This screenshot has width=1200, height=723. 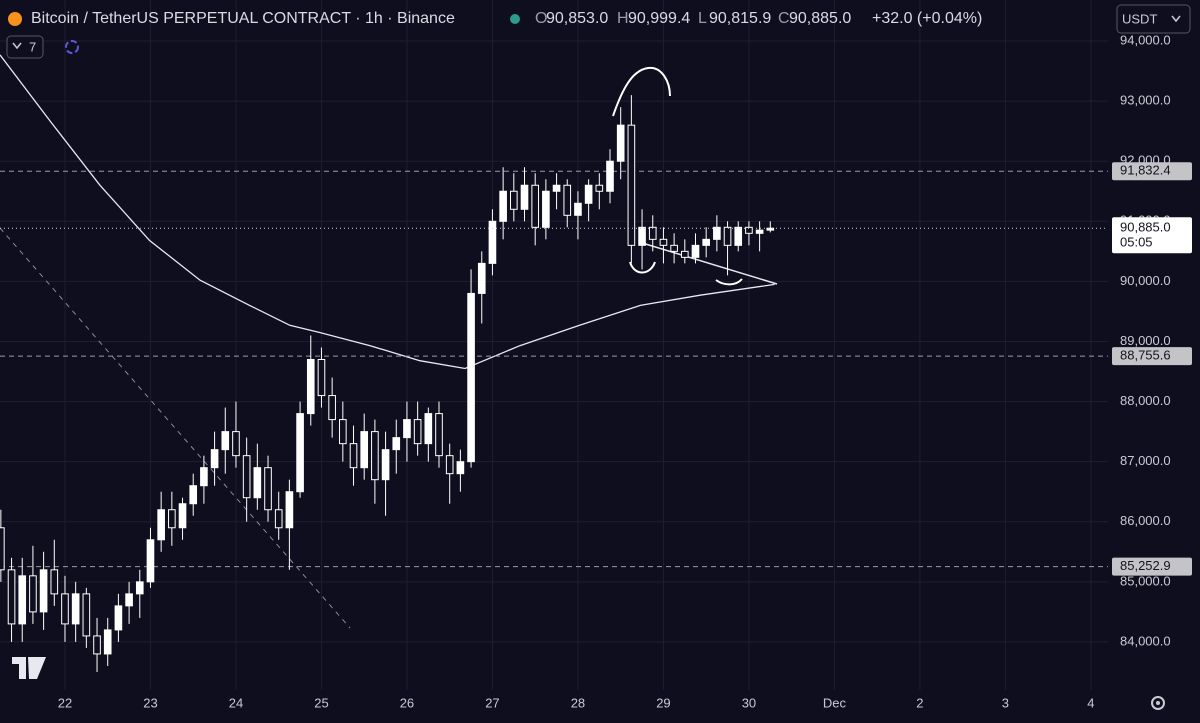 I want to click on coin-icon, so click(x=15, y=19).